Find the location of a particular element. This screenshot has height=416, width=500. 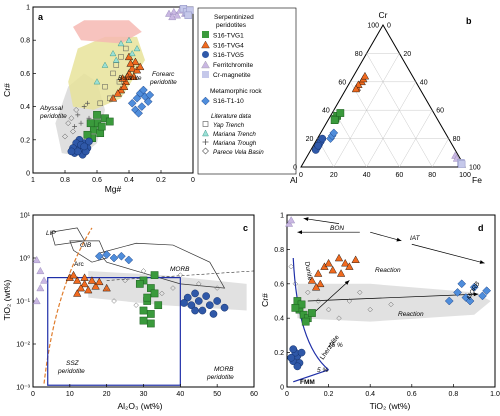

ternary-bottom-tick-5: 100 is located at coordinates (465, 175).